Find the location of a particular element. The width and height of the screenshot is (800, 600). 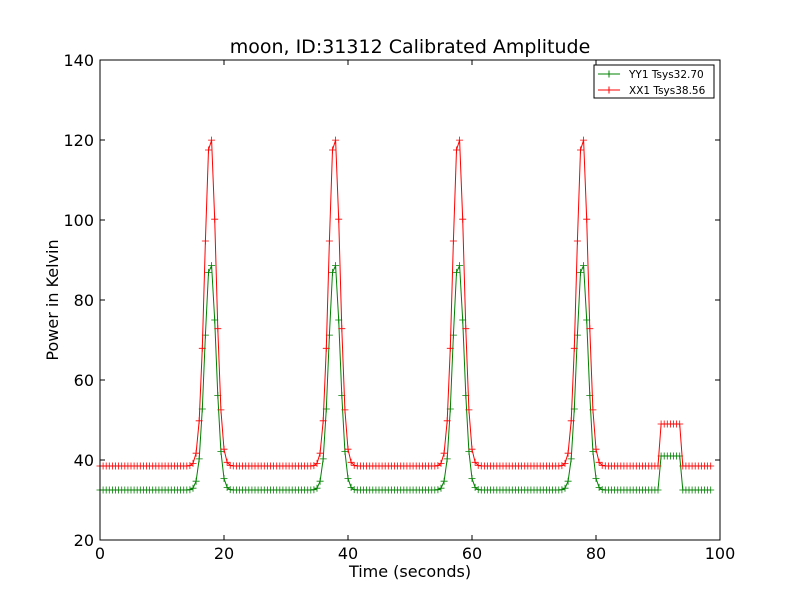

y-tick-label: 100 is located at coordinates (78, 220).